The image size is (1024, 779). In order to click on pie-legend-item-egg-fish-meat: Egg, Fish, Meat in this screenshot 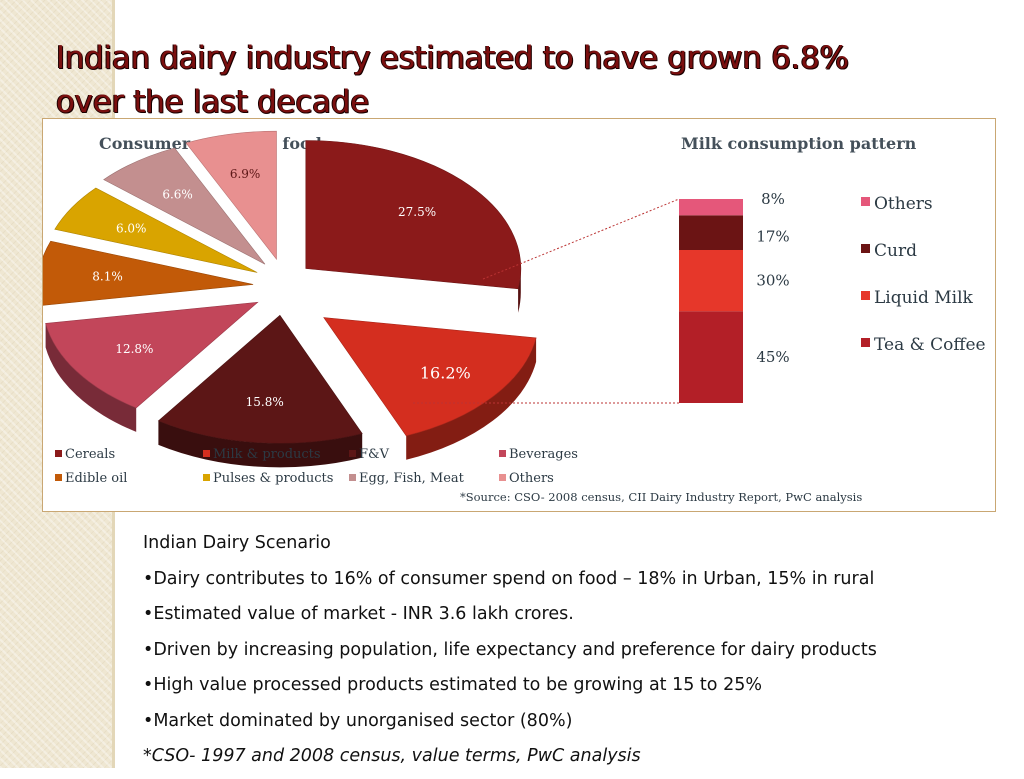, I will do `click(407, 478)`.